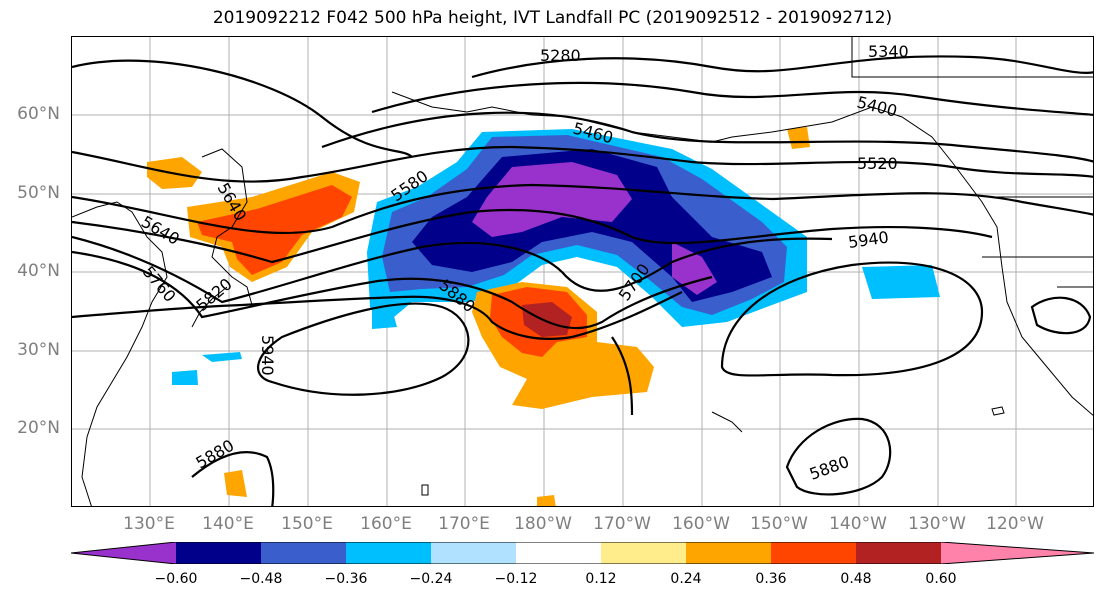  What do you see at coordinates (1015, 524) in the screenshot?
I see `lon-label: 120°W` at bounding box center [1015, 524].